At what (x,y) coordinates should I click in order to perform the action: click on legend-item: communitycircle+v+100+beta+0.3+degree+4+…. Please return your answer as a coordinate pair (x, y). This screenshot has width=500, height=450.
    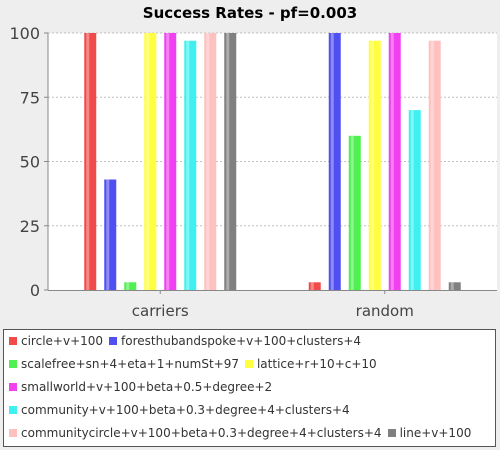
    Looking at the image, I should click on (195, 433).